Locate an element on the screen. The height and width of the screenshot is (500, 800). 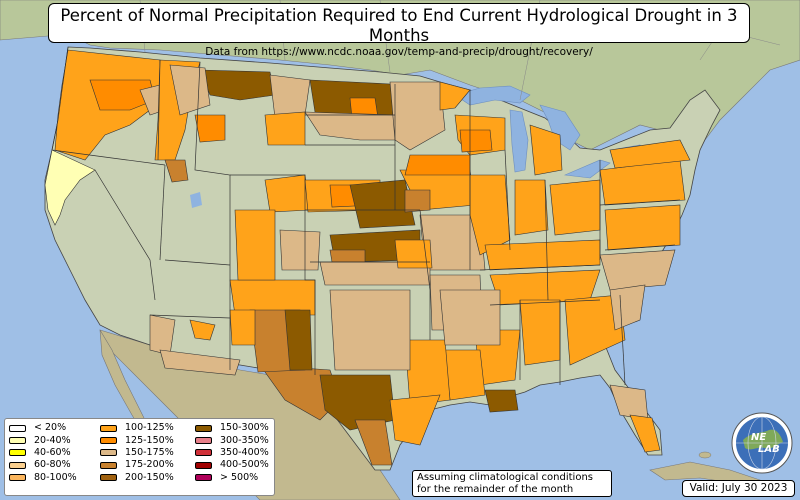
logo-text-bottom: LAB is located at coordinates (769, 449).